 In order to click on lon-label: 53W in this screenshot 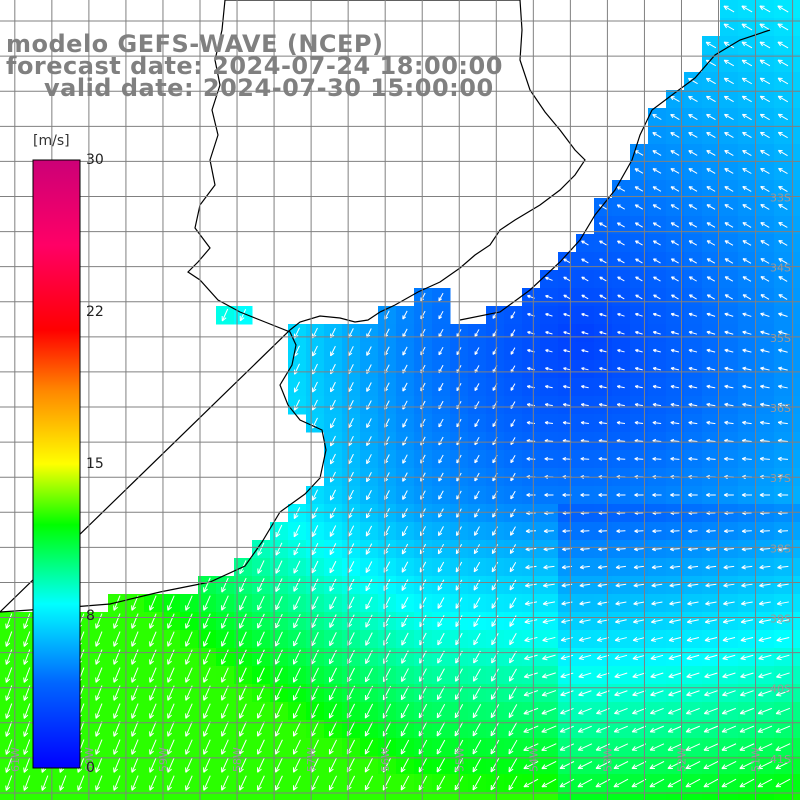, I will do `click(607, 759)`.